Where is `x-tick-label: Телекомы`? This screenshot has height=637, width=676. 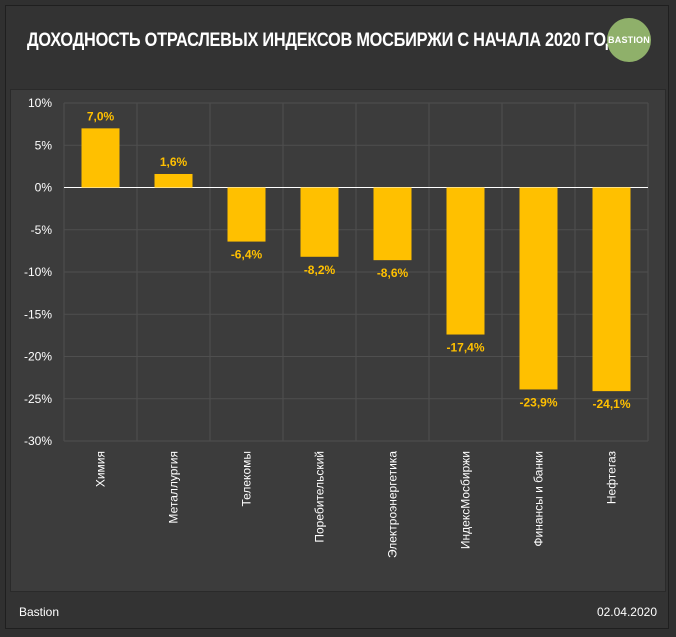
x-tick-label: Телекомы is located at coordinates (247, 479).